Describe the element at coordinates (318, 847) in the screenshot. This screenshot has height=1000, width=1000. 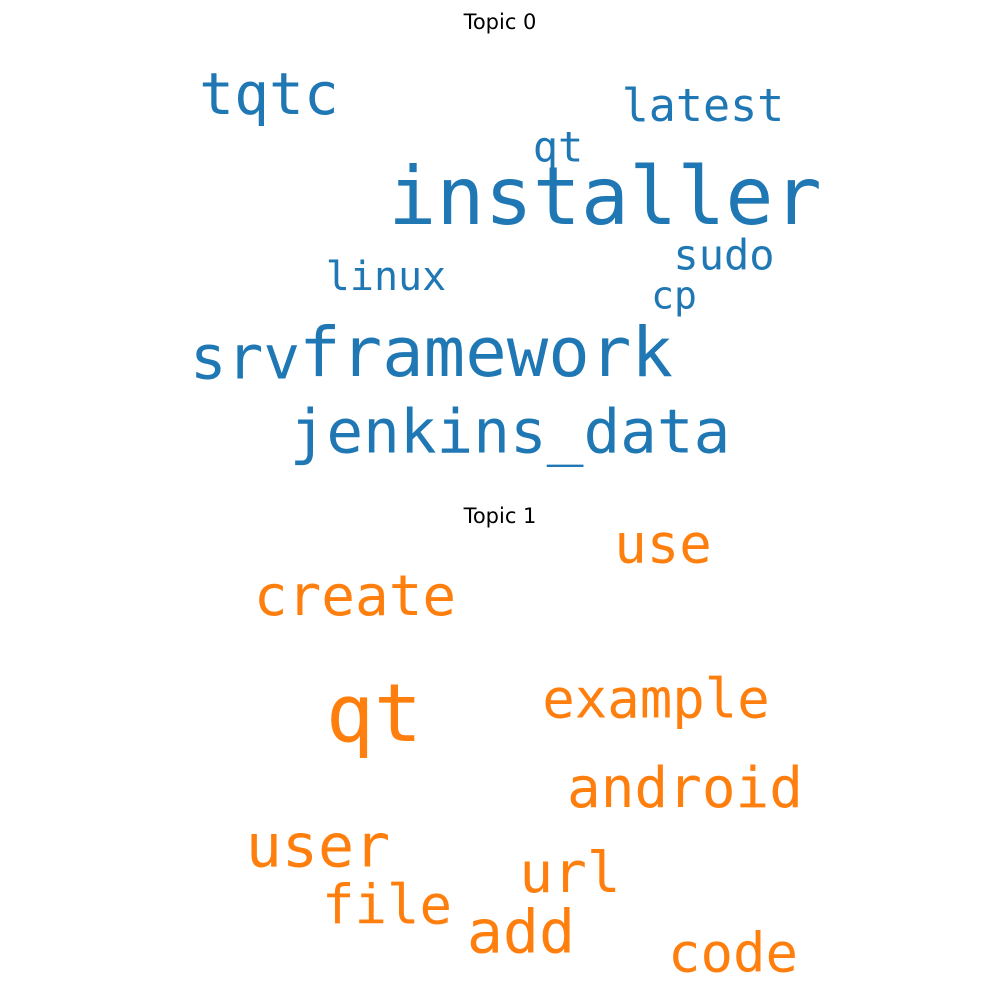
I see `word-user: user` at that location.